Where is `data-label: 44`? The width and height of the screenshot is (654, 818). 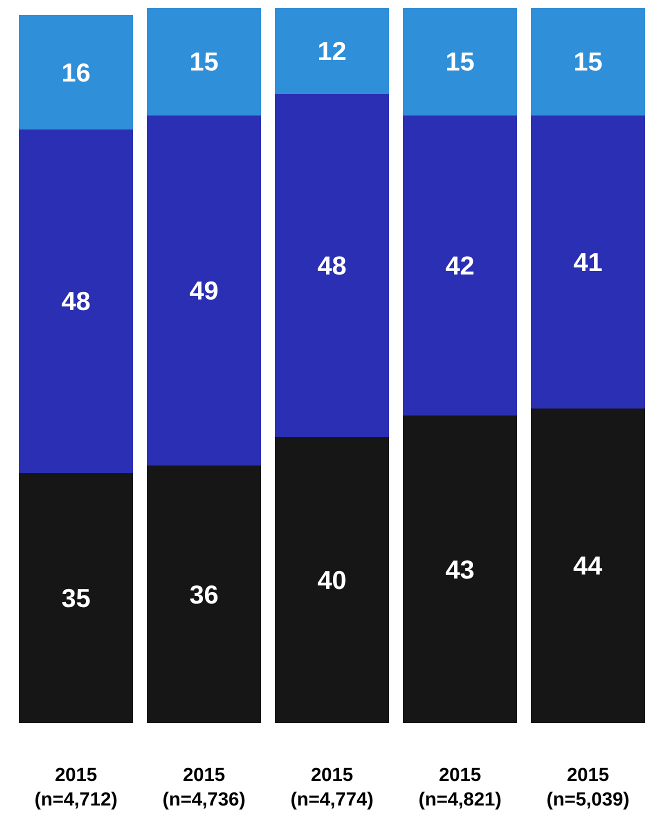 data-label: 44 is located at coordinates (588, 565).